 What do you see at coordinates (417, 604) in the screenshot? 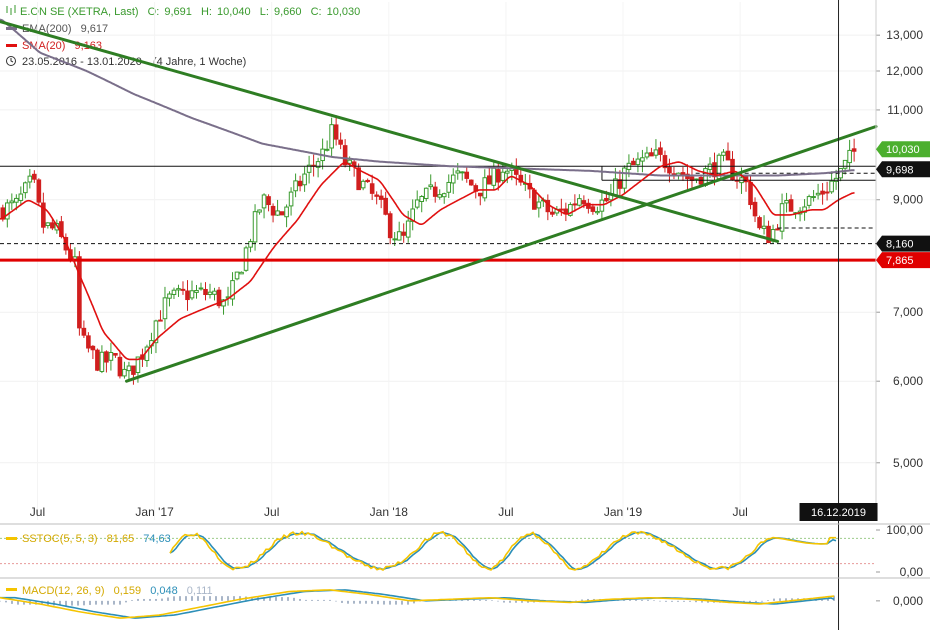
I see `macd-line` at bounding box center [417, 604].